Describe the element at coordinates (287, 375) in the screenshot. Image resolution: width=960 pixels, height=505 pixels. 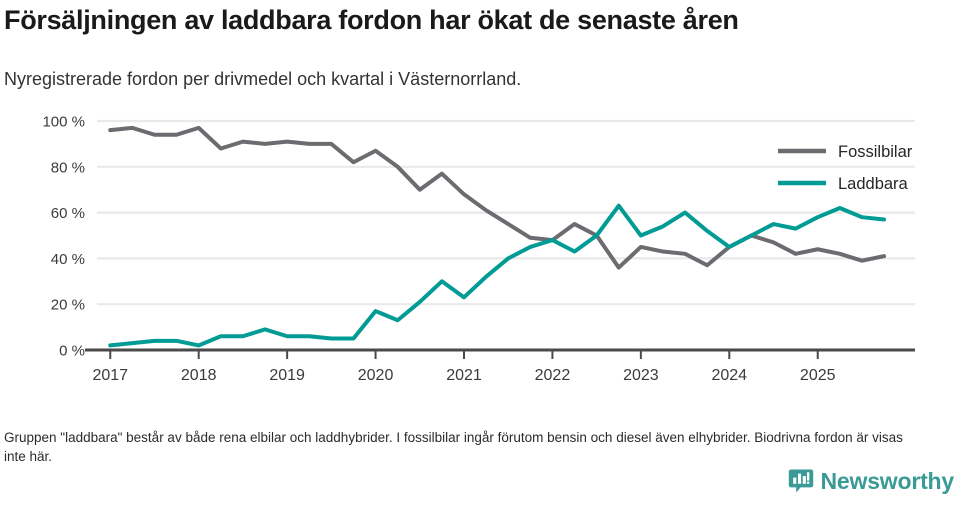
I see `x-axis-tick-label: 2019` at that location.